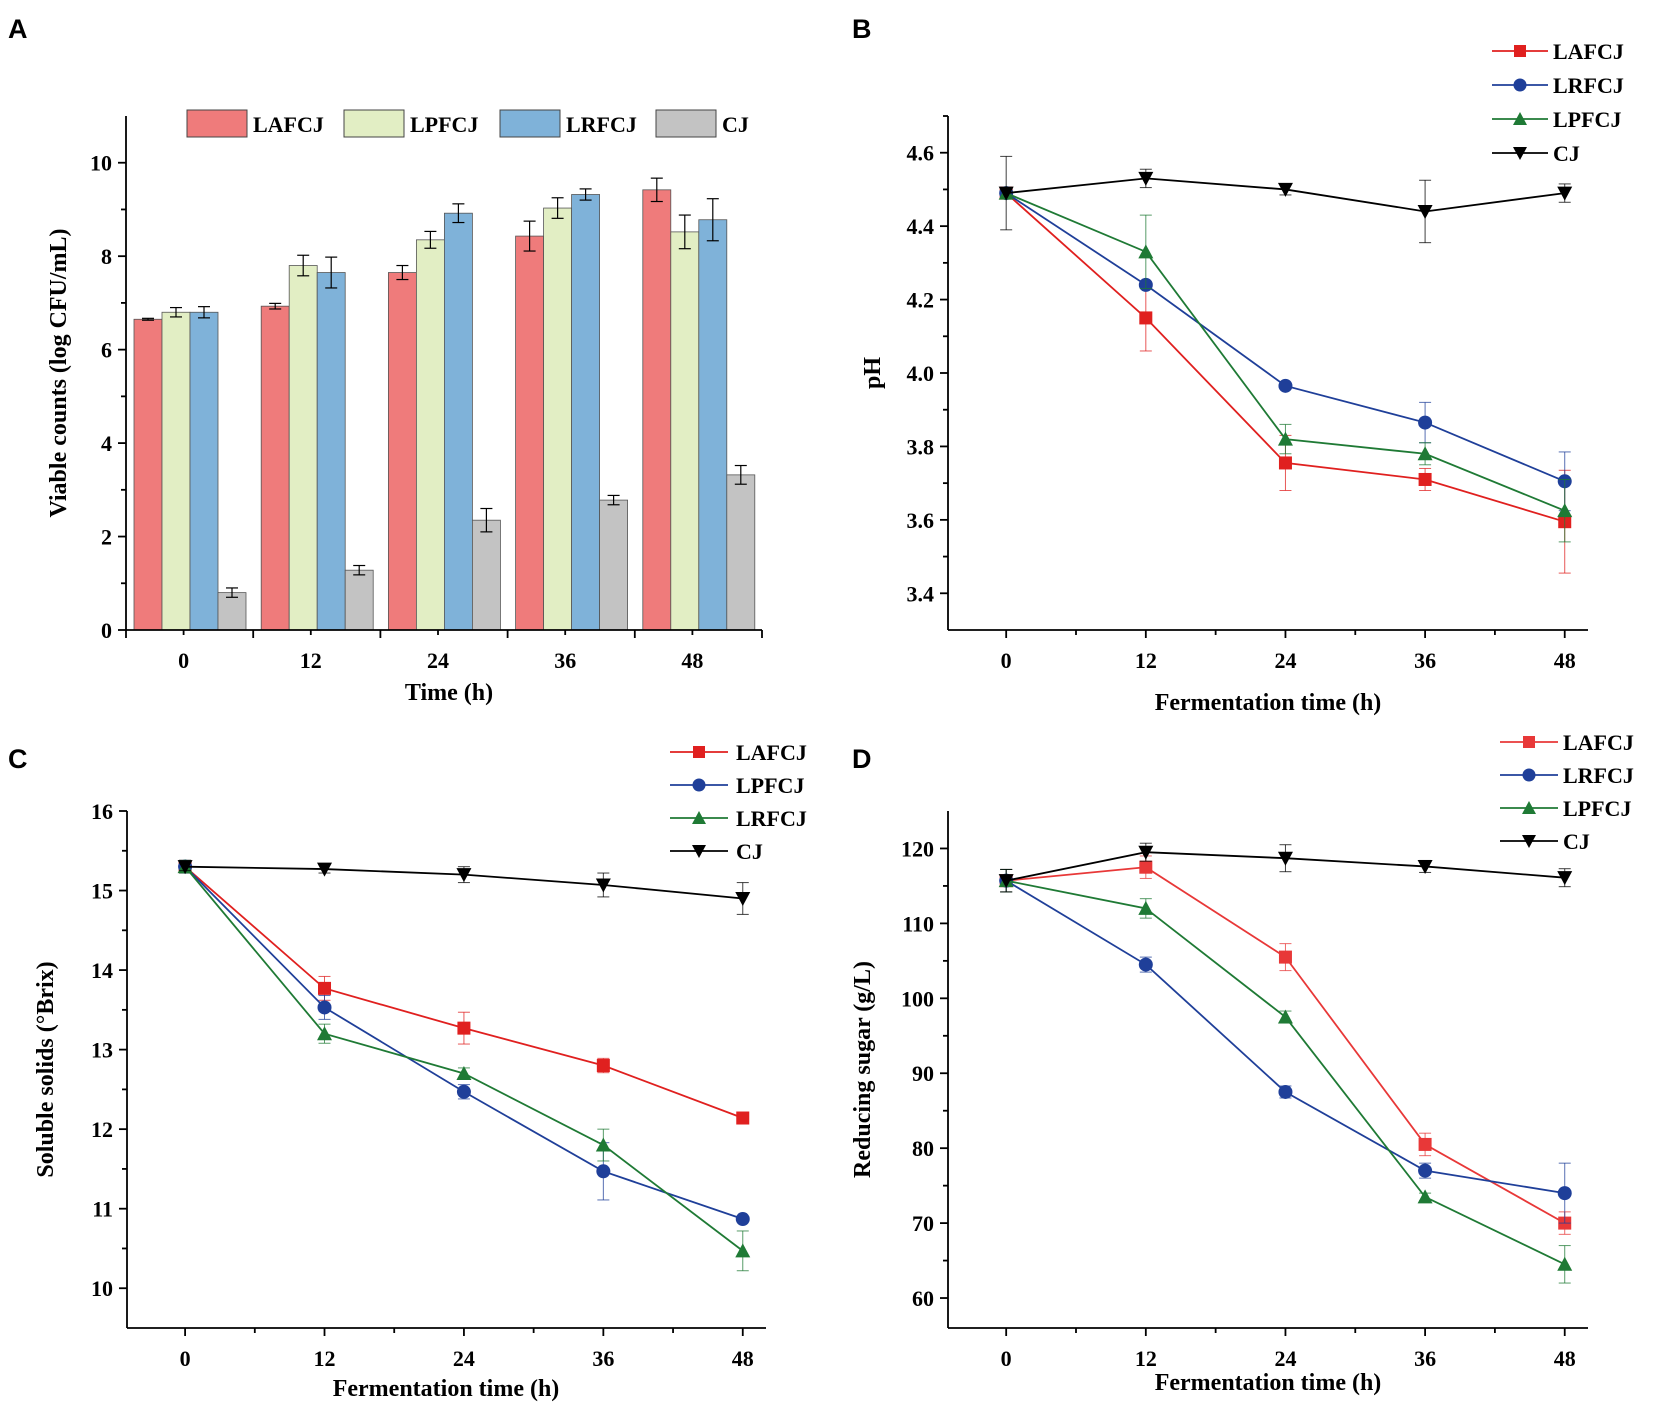  Describe the element at coordinates (917, 998) in the screenshot. I see `y-tick-label: 100` at that location.